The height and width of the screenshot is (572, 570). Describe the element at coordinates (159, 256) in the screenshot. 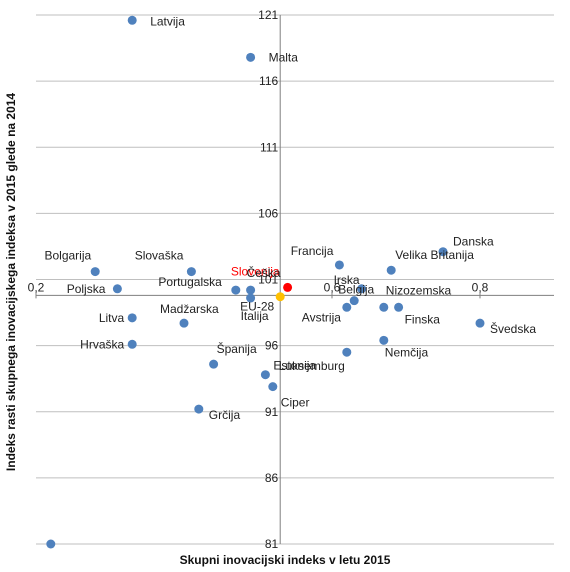

I see `label-slovaška: Slovaška` at that location.